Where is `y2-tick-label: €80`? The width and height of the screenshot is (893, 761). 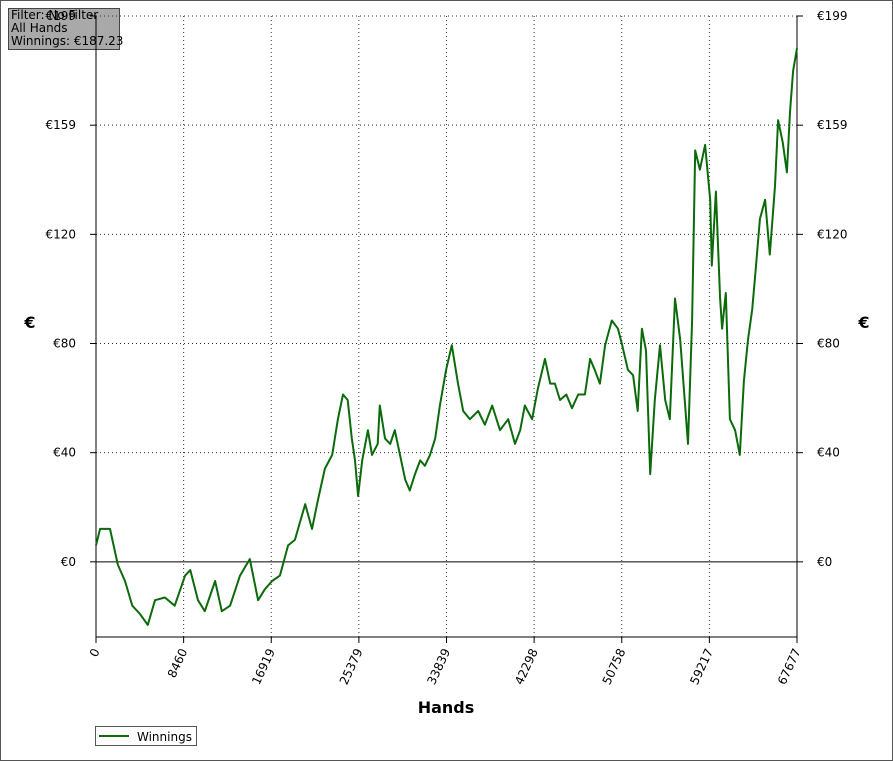
y2-tick-label: €80 is located at coordinates (828, 344).